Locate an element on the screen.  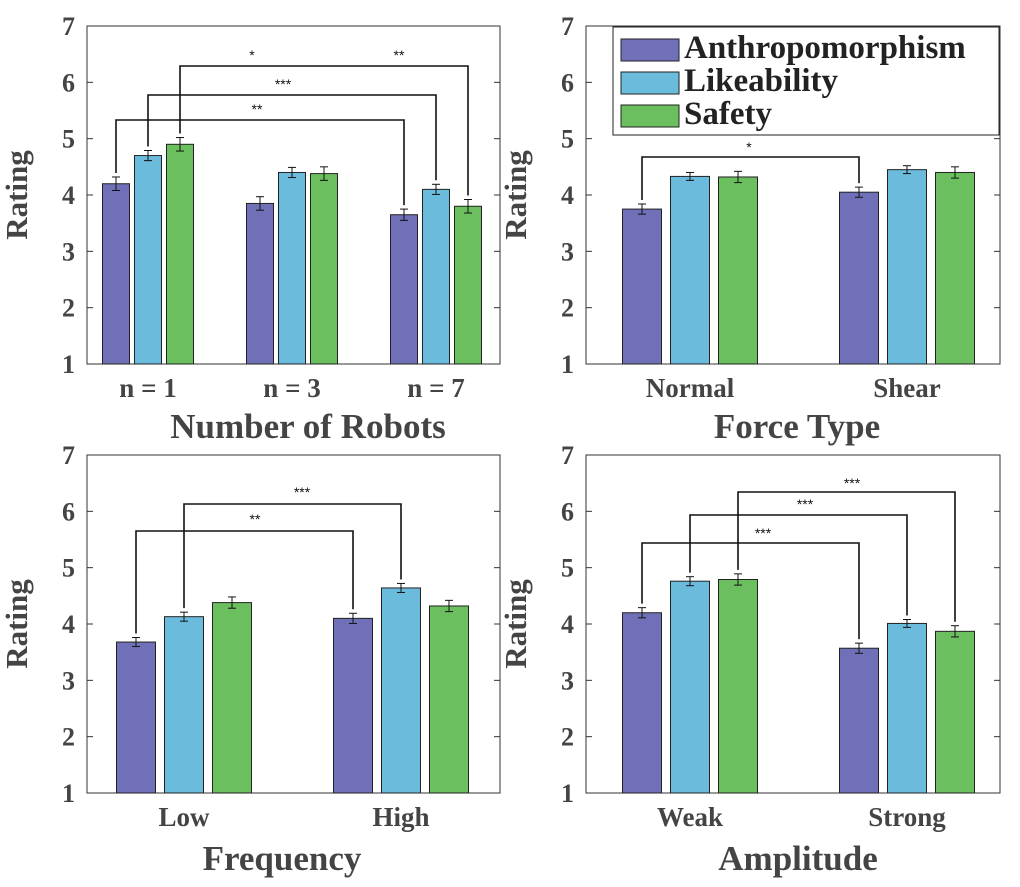
x-axis-label: Force Type is located at coordinates (797, 426).